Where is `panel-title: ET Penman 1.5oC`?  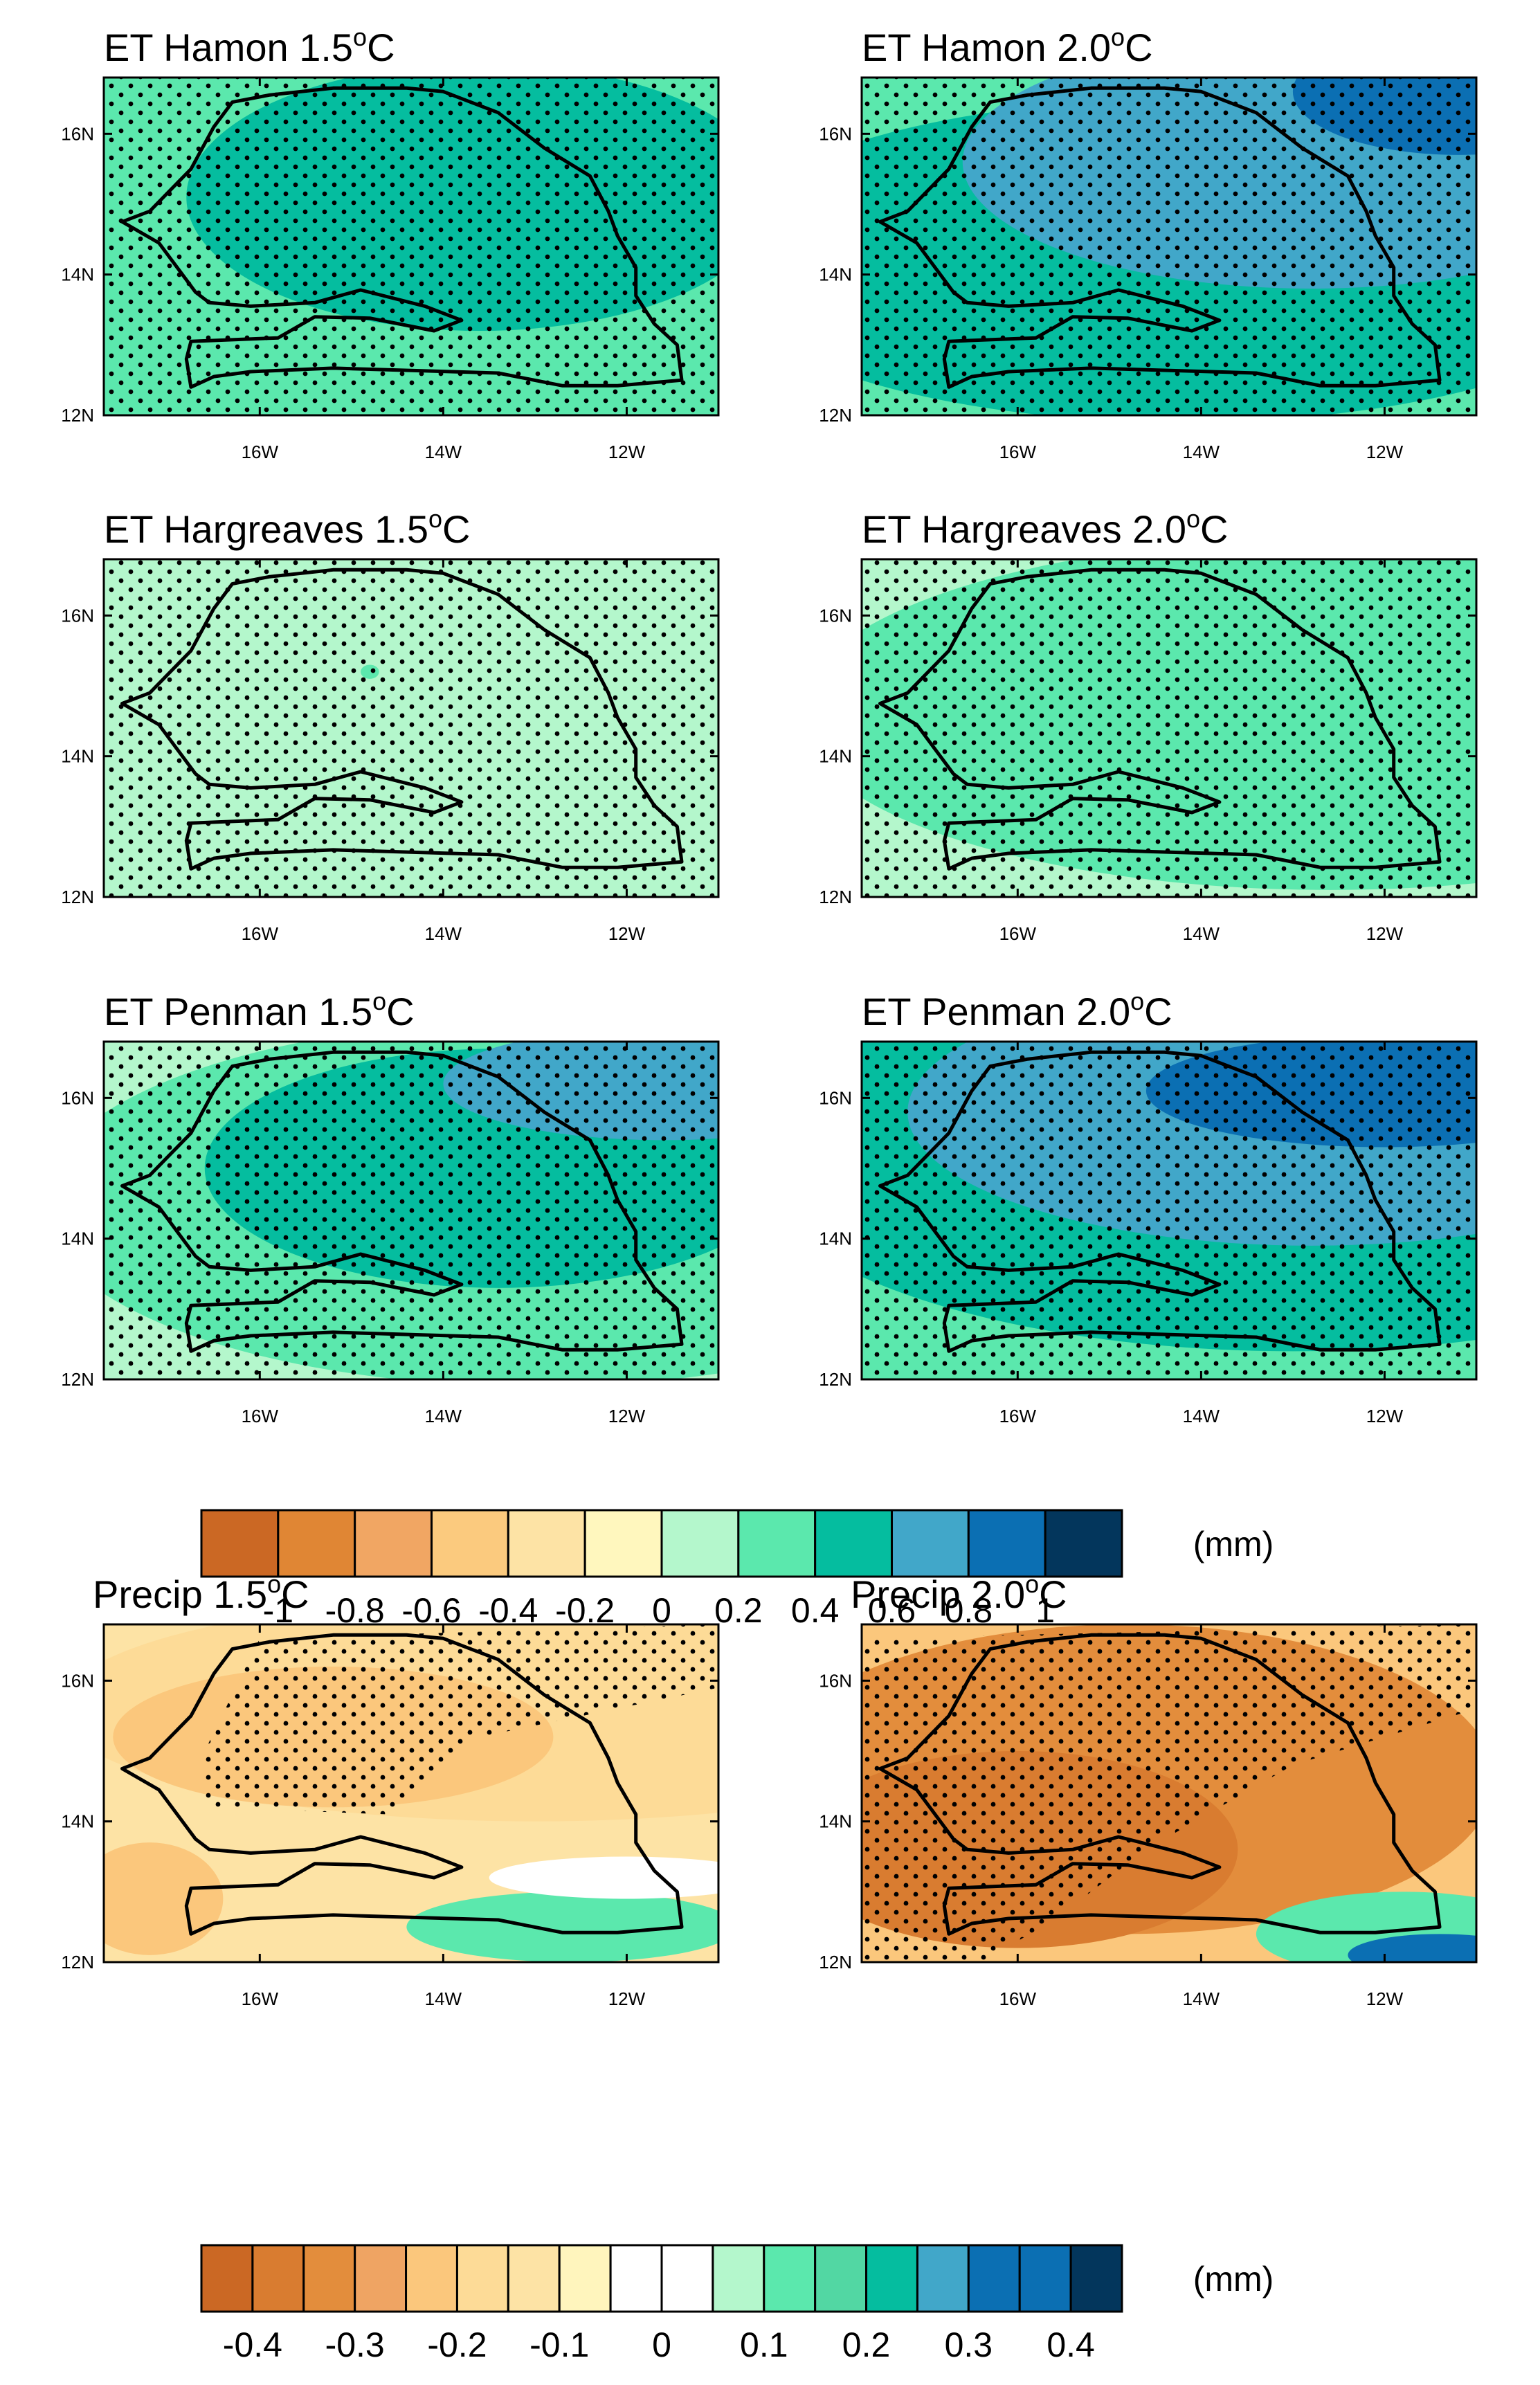
panel-title: ET Penman 1.5oC is located at coordinates (259, 1010).